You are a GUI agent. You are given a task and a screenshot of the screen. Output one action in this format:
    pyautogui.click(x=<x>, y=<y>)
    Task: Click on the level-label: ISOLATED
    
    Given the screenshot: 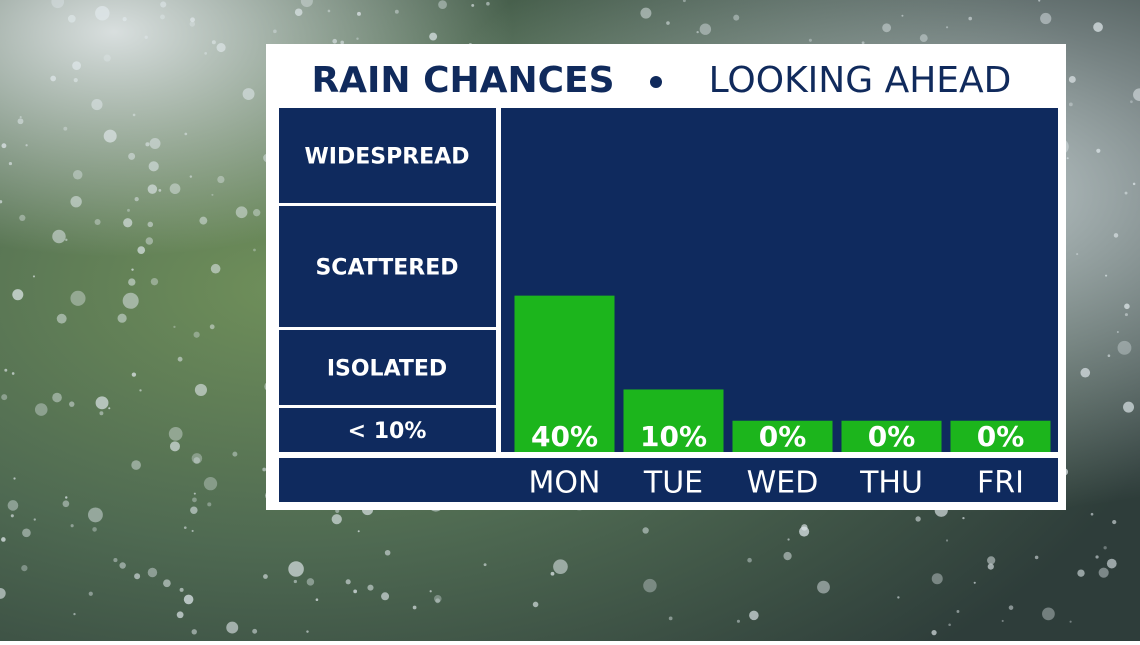 What is the action you would take?
    pyautogui.click(x=387, y=369)
    